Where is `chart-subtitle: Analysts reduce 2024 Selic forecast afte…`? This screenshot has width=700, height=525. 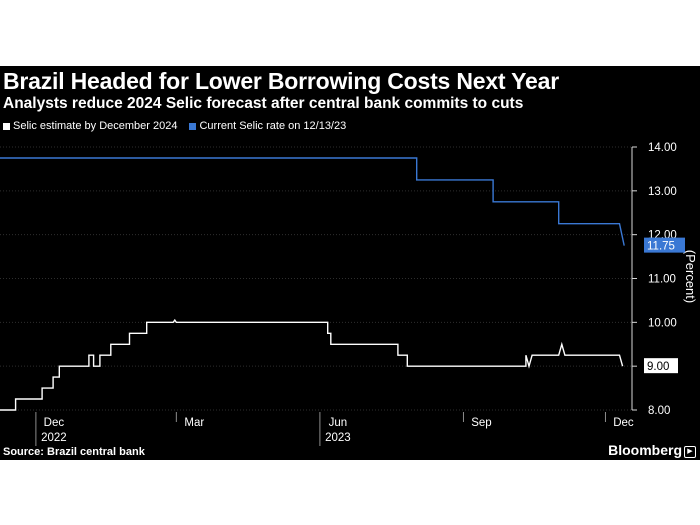 chart-subtitle: Analysts reduce 2024 Selic forecast afte… is located at coordinates (263, 103).